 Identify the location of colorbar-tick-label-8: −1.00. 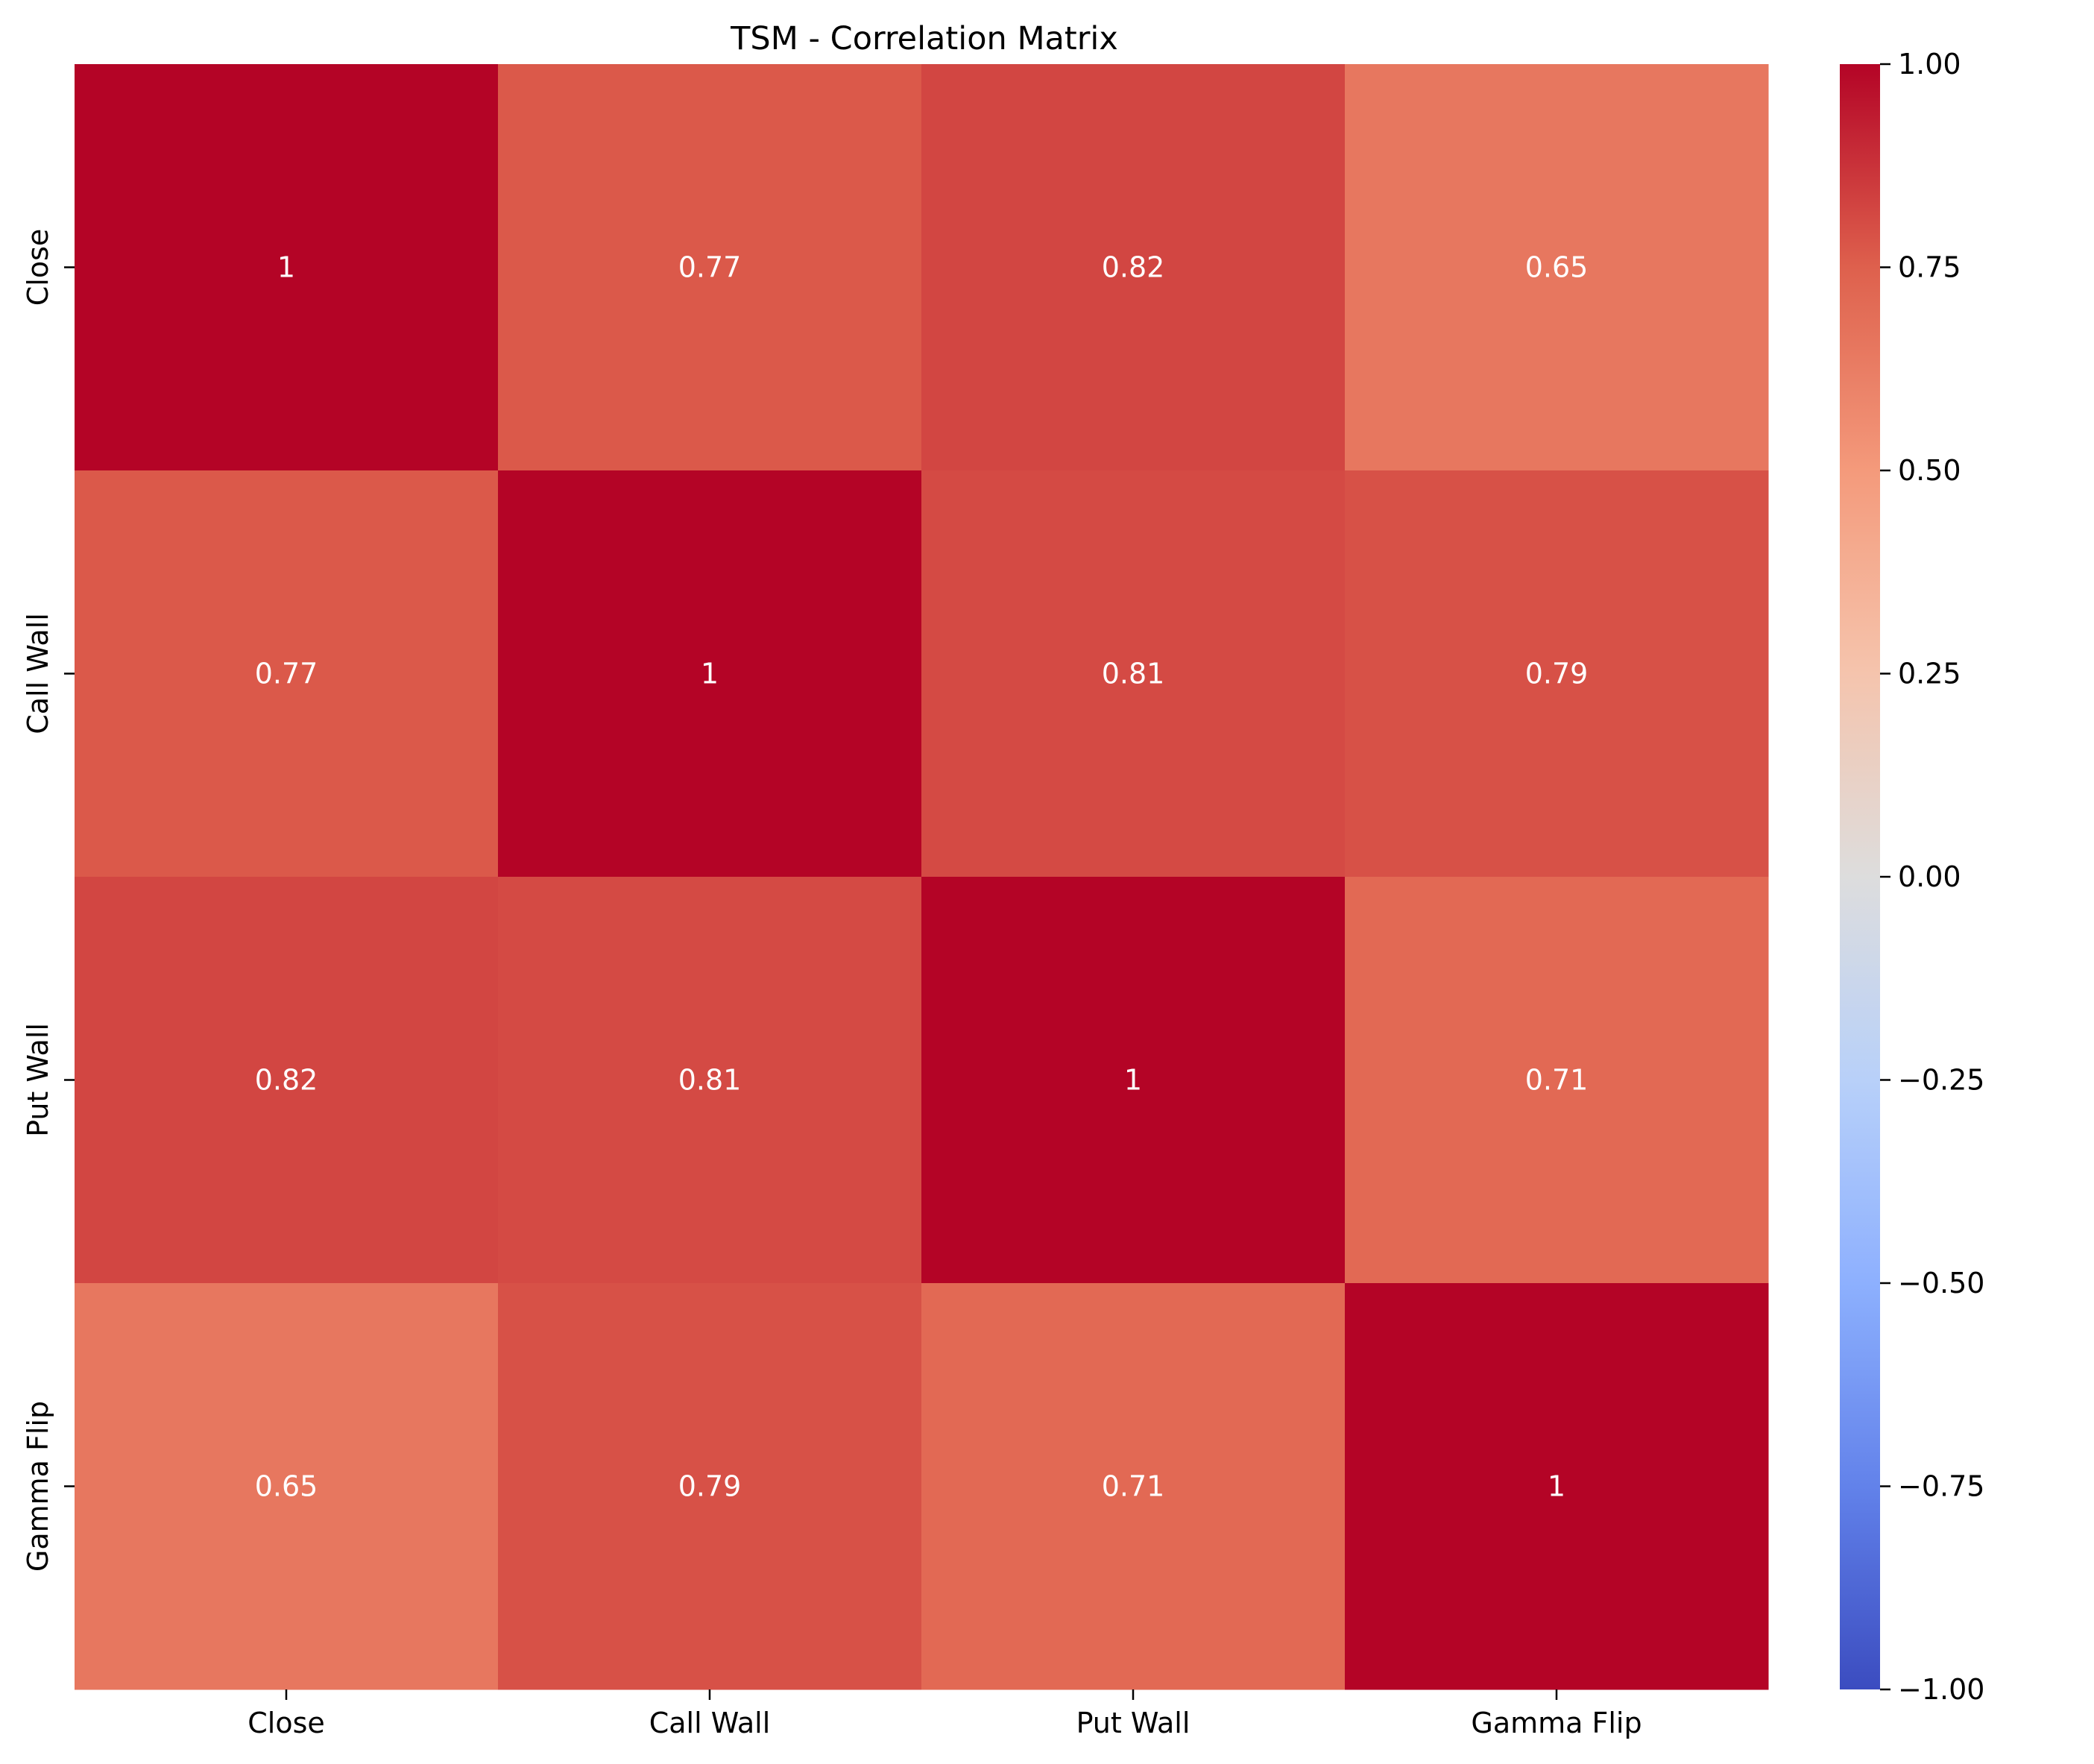
(1941, 1689).